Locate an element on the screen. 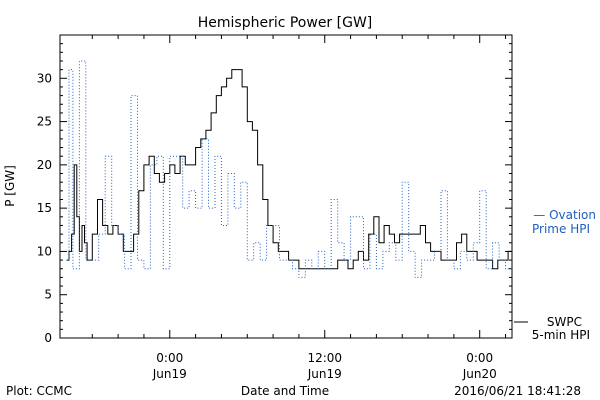 The height and width of the screenshot is (400, 600). y-axis-label: P [GW] is located at coordinates (10, 186).